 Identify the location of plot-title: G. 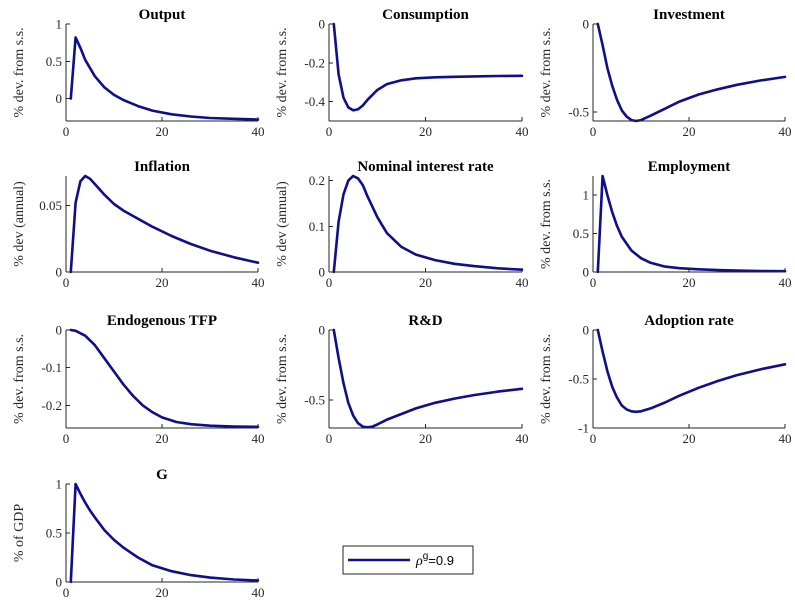
(162, 475).